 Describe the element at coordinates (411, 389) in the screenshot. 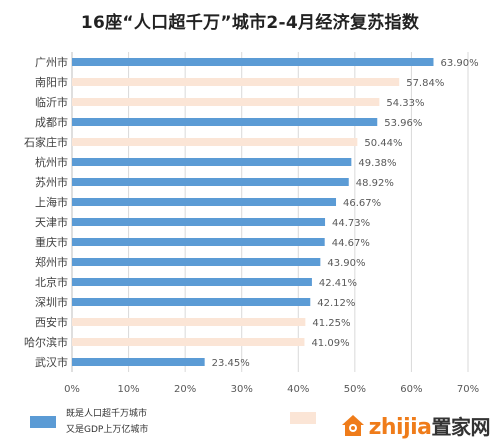

I see `x-tick-label: 60%` at that location.